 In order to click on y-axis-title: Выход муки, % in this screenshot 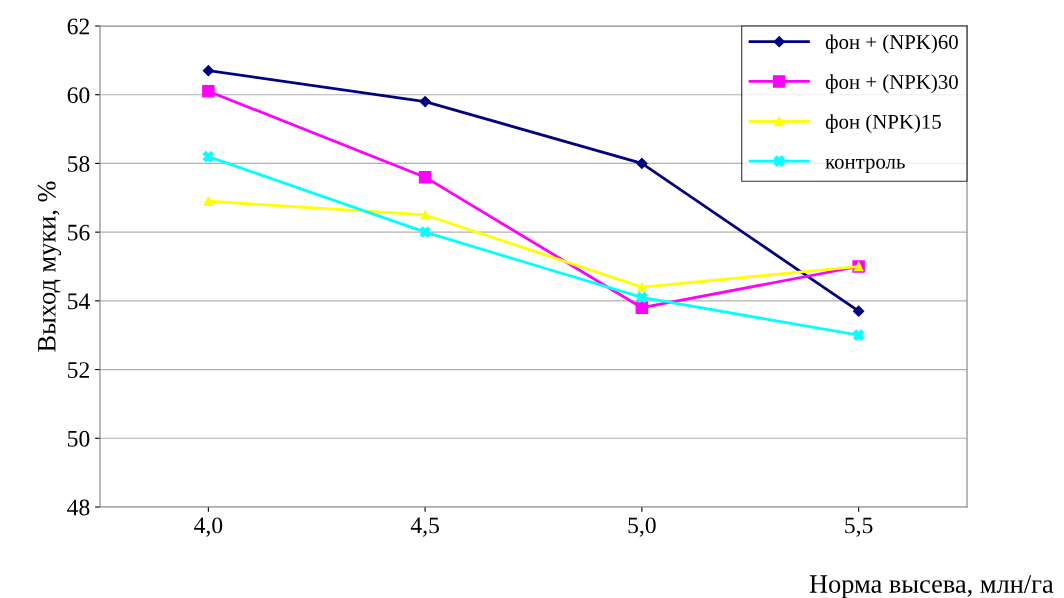, I will do `click(49, 266)`.